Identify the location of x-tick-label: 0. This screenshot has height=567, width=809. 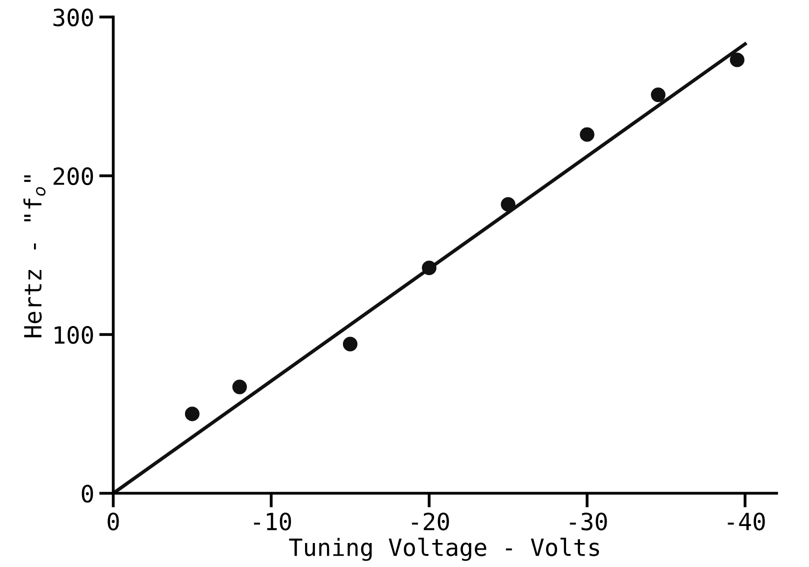
(113, 521).